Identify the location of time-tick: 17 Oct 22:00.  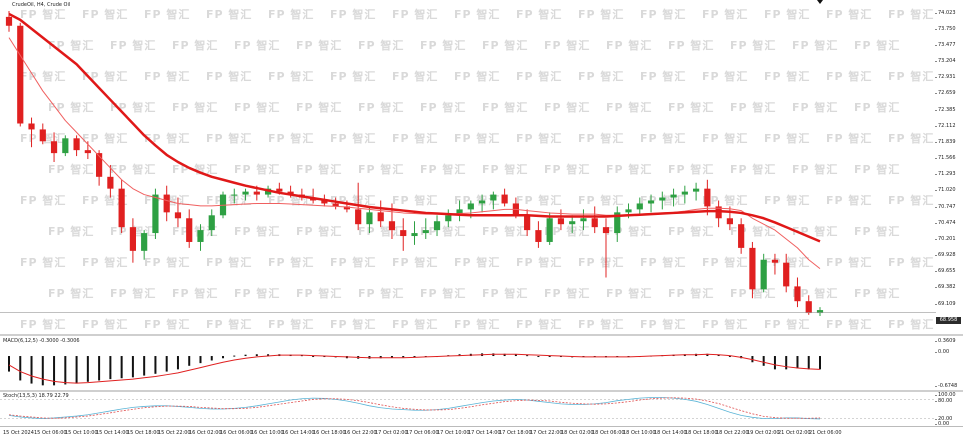
(546, 433).